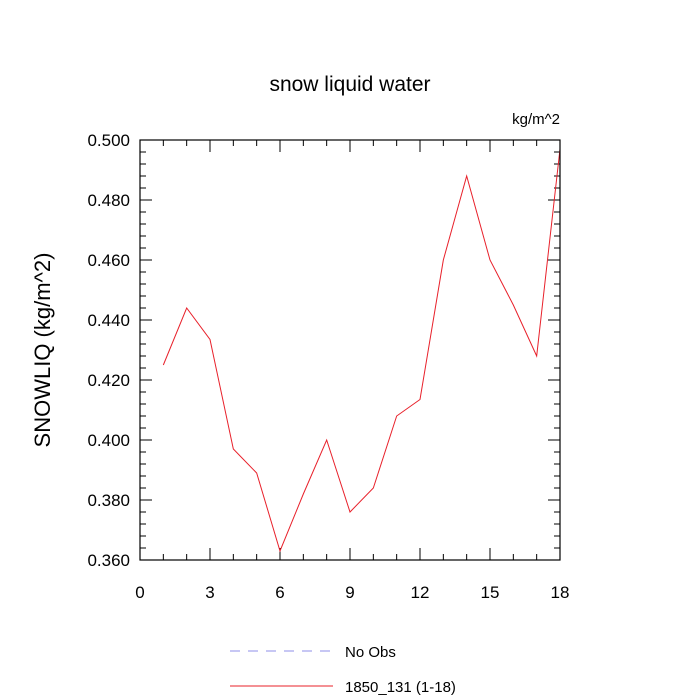 This screenshot has width=700, height=700. I want to click on x-tick-label: 6, so click(279, 592).